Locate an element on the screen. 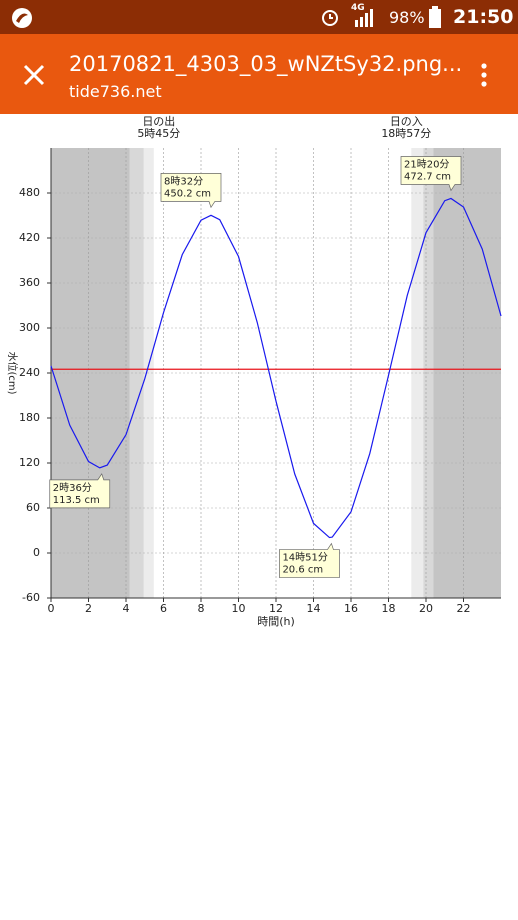 The width and height of the screenshot is (518, 920). callout-time: 8時32分 is located at coordinates (183, 181).